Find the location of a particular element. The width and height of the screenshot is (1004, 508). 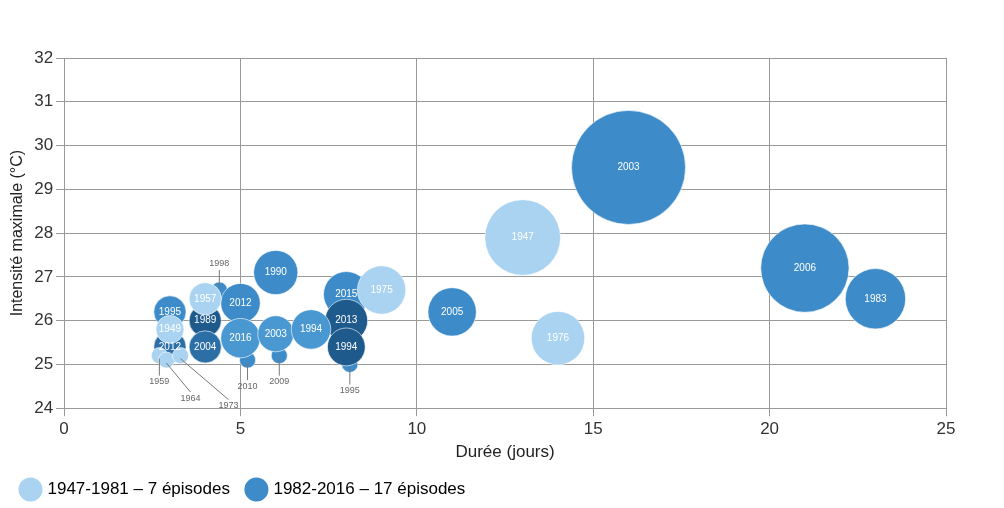

annotation: 1957 is located at coordinates (205, 298).